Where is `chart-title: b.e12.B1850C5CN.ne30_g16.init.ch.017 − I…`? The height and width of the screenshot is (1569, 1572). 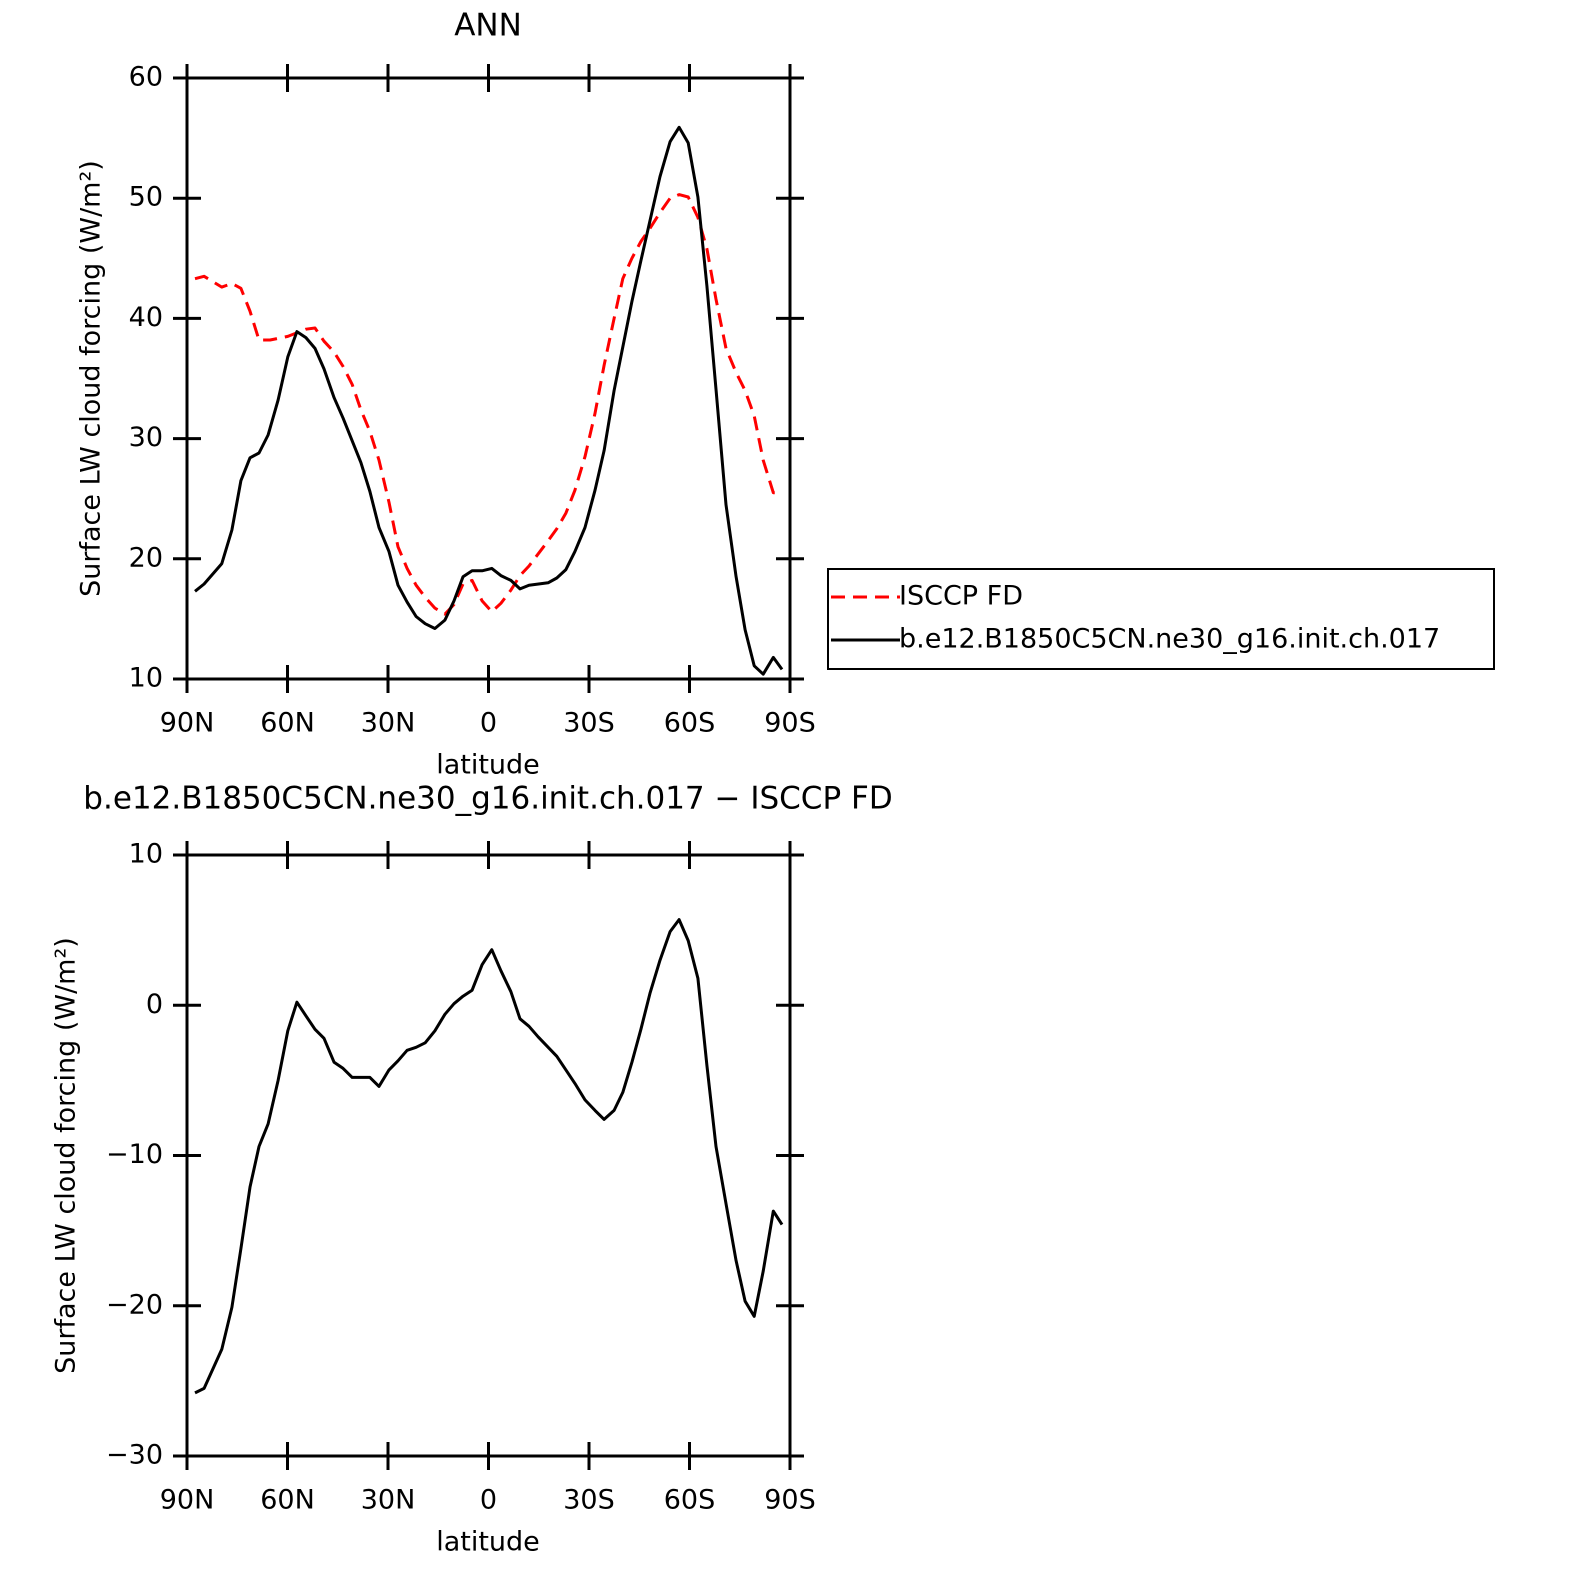
chart-title: b.e12.B1850C5CN.ne30_g16.init.ch.017 − I… is located at coordinates (487, 799).